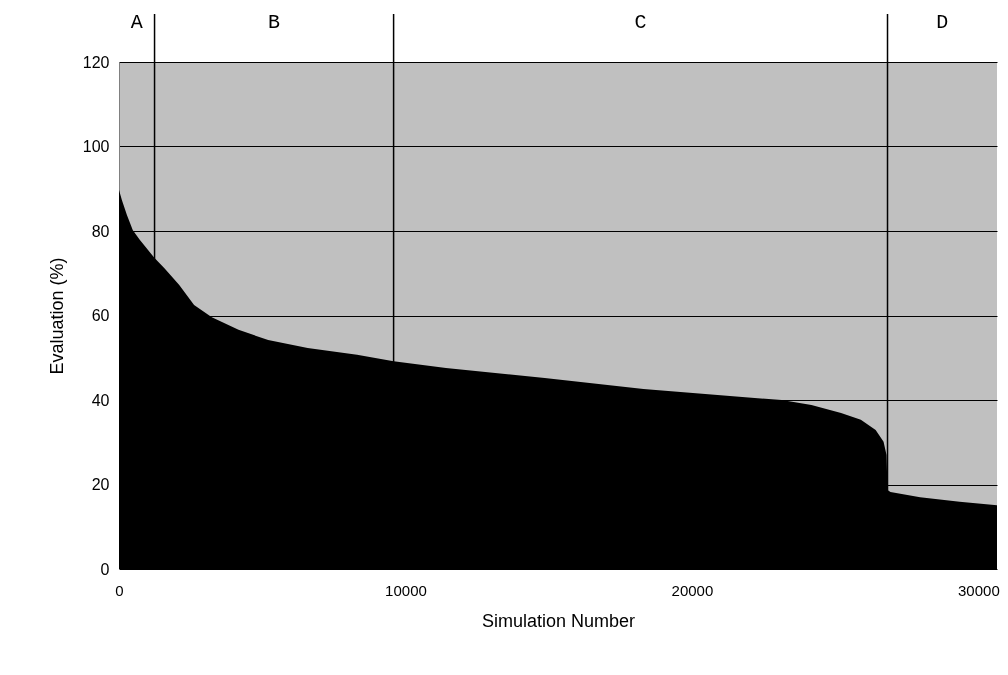 The height and width of the screenshot is (675, 1008). What do you see at coordinates (100, 484) in the screenshot?
I see `y-tick-label: 20` at bounding box center [100, 484].